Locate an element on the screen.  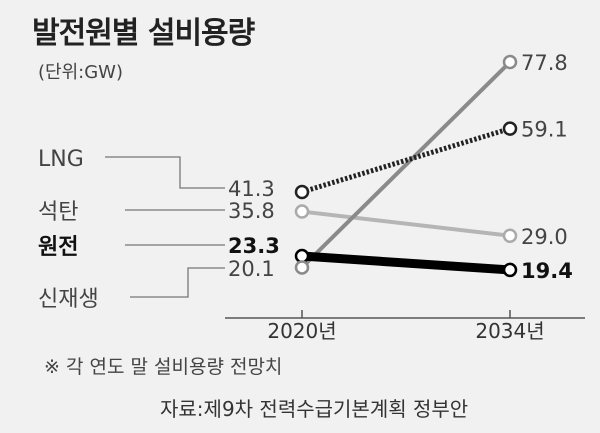
value-label: 23.3 is located at coordinates (254, 246).